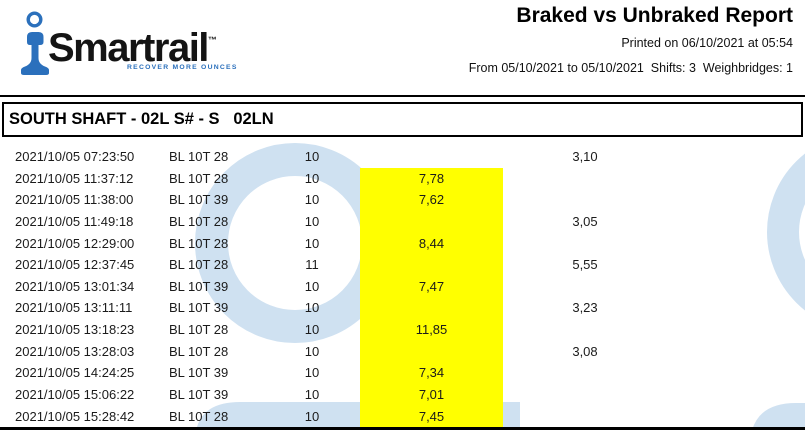  What do you see at coordinates (75, 351) in the screenshot?
I see `timestamp-cell: 2021/10/05 13:28:03` at bounding box center [75, 351].